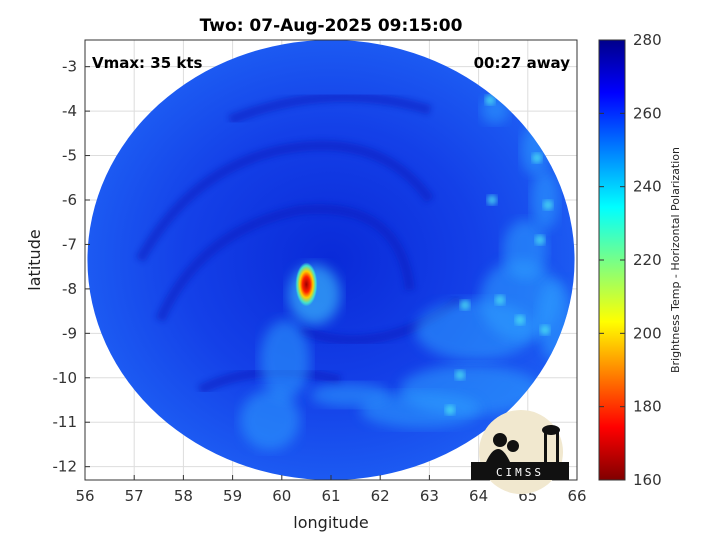 The image size is (720, 540). Describe the element at coordinates (147, 63) in the screenshot. I see `vmax-annotation: Vmax: 35 kts` at that location.